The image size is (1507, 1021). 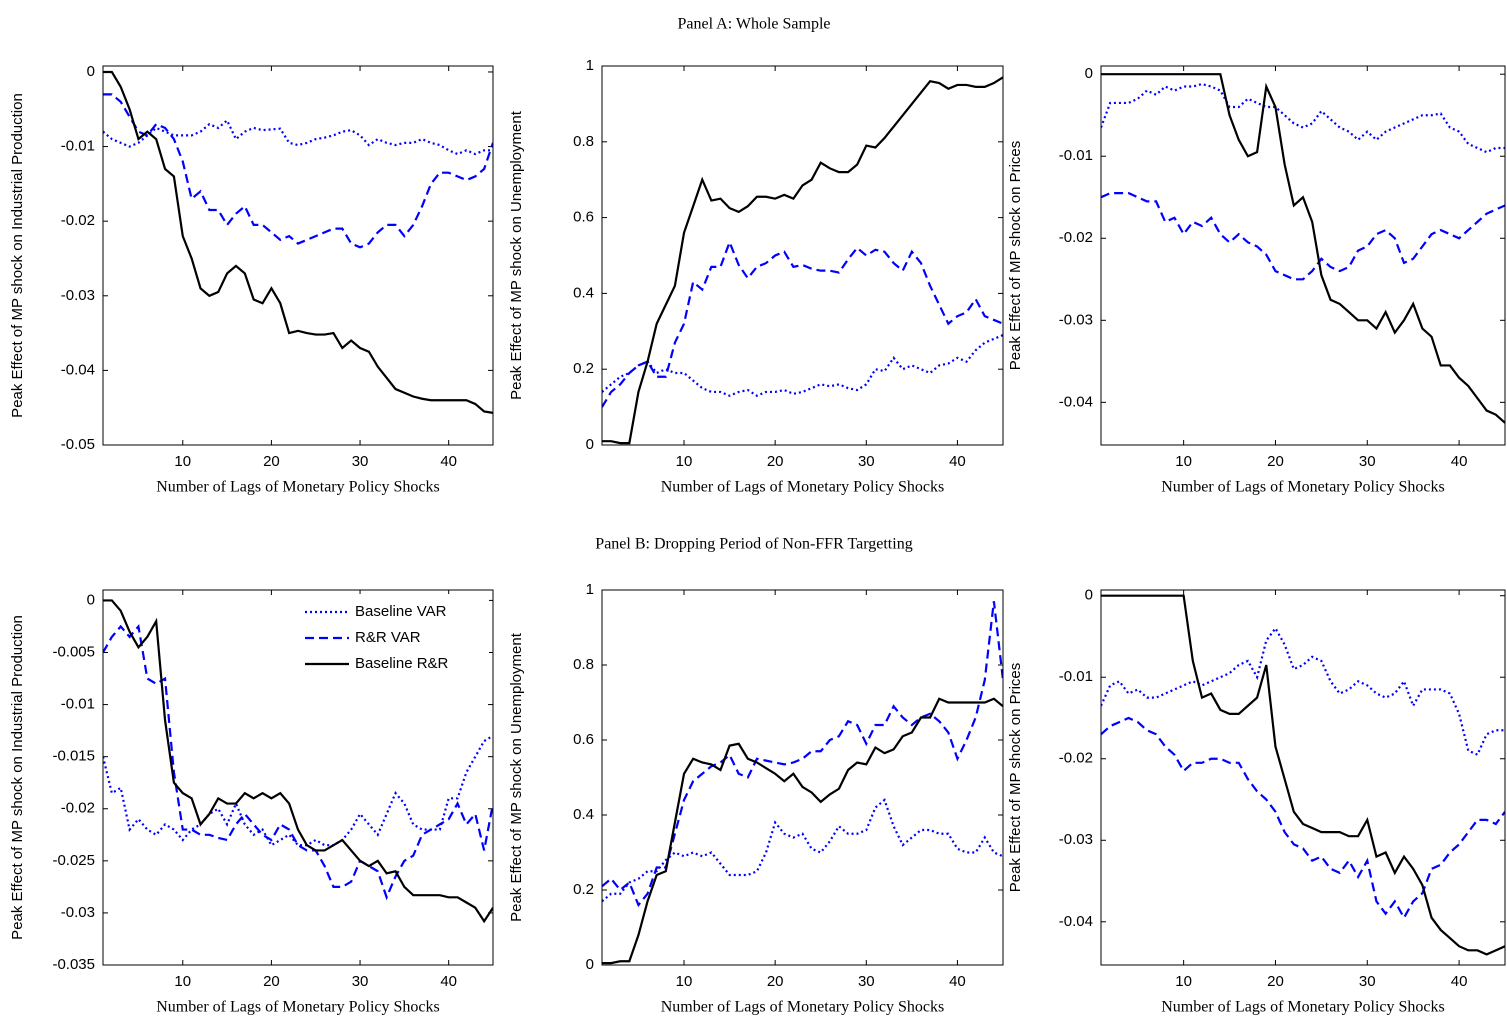 What do you see at coordinates (388, 637) in the screenshot?
I see `legend-label: R&R VAR` at bounding box center [388, 637].